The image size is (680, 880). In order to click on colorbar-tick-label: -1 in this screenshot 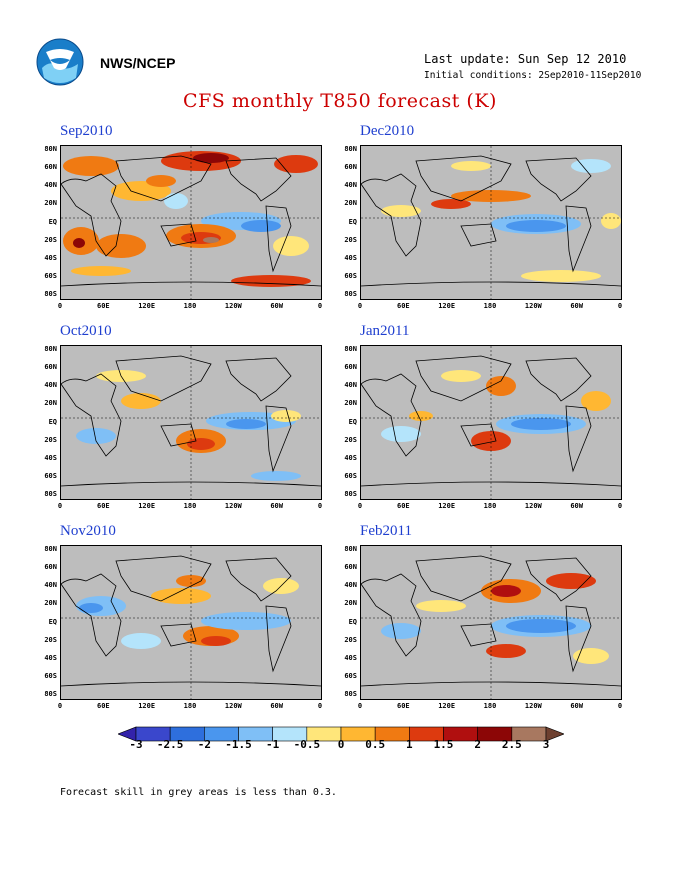, I will do `click(273, 744)`.